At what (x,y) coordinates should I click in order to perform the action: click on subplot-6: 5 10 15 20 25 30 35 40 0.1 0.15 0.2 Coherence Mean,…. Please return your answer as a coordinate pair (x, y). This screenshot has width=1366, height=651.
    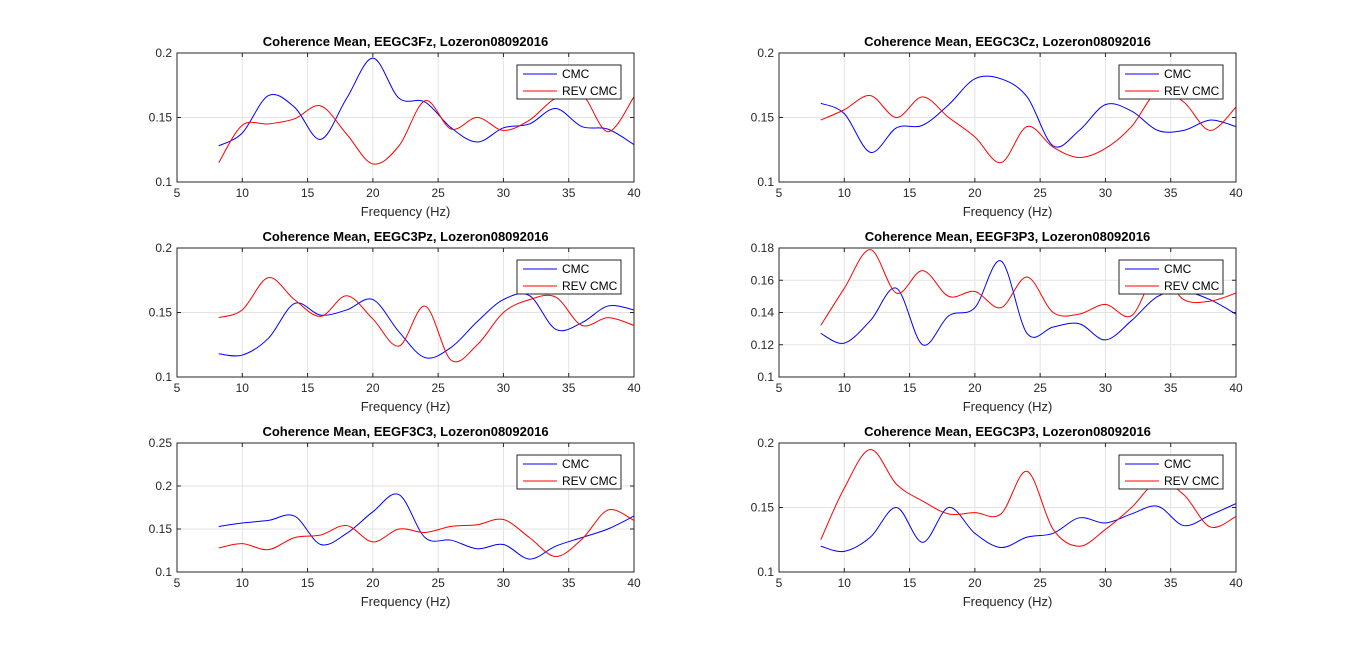
    Looking at the image, I should click on (997, 516).